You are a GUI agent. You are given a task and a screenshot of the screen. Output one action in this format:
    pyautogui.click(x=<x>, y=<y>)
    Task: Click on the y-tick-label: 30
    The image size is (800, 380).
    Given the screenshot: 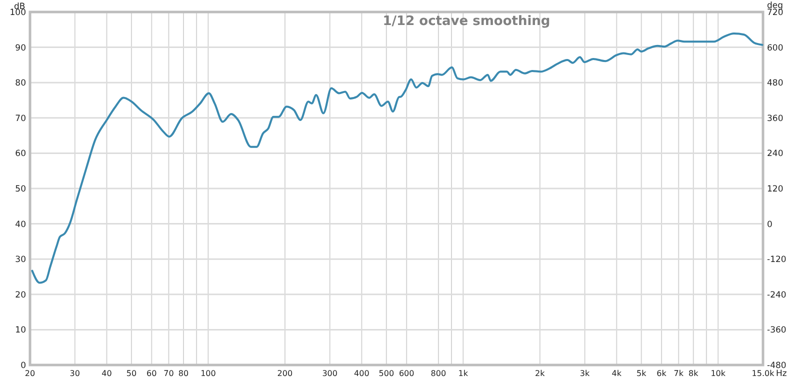 What is the action you would take?
    pyautogui.click(x=20, y=260)
    